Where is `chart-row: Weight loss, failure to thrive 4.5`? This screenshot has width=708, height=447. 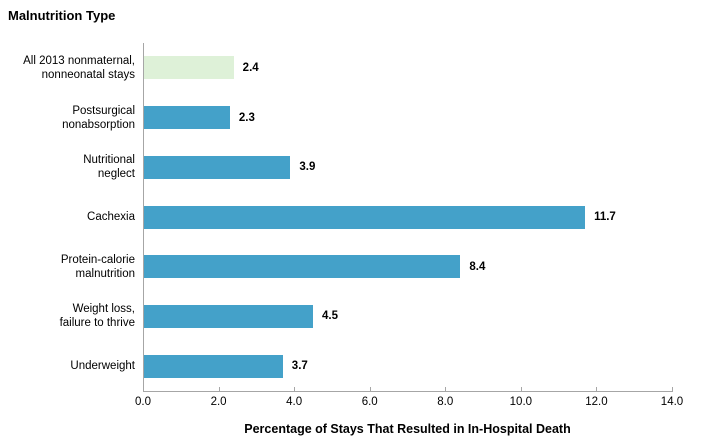 chart-row: Weight loss, failure to thrive 4.5 is located at coordinates (354, 317).